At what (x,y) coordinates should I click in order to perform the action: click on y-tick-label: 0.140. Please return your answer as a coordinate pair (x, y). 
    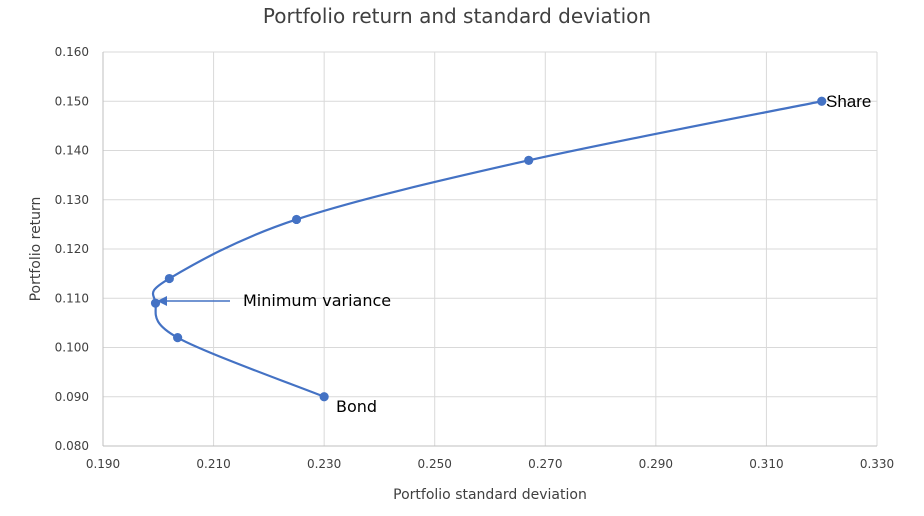
    Looking at the image, I should click on (72, 151).